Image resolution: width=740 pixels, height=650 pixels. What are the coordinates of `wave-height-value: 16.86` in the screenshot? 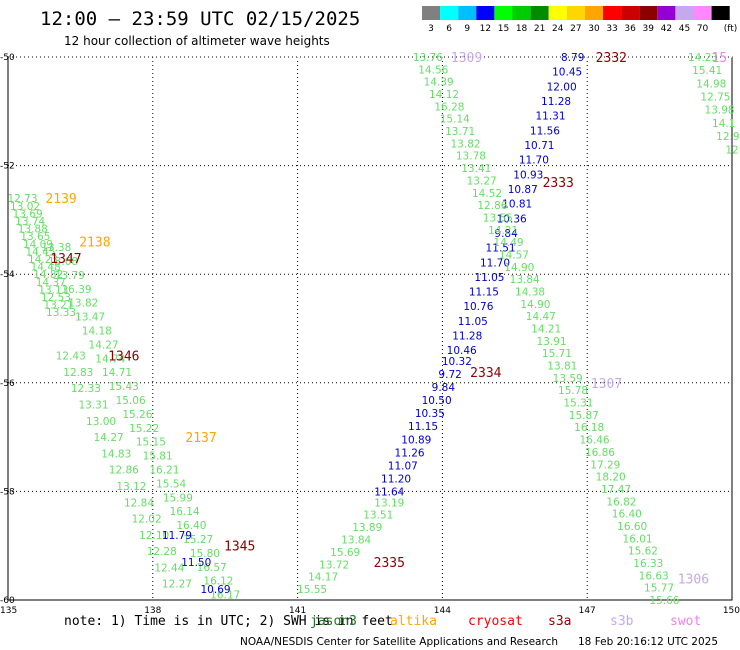 It's located at (600, 453).